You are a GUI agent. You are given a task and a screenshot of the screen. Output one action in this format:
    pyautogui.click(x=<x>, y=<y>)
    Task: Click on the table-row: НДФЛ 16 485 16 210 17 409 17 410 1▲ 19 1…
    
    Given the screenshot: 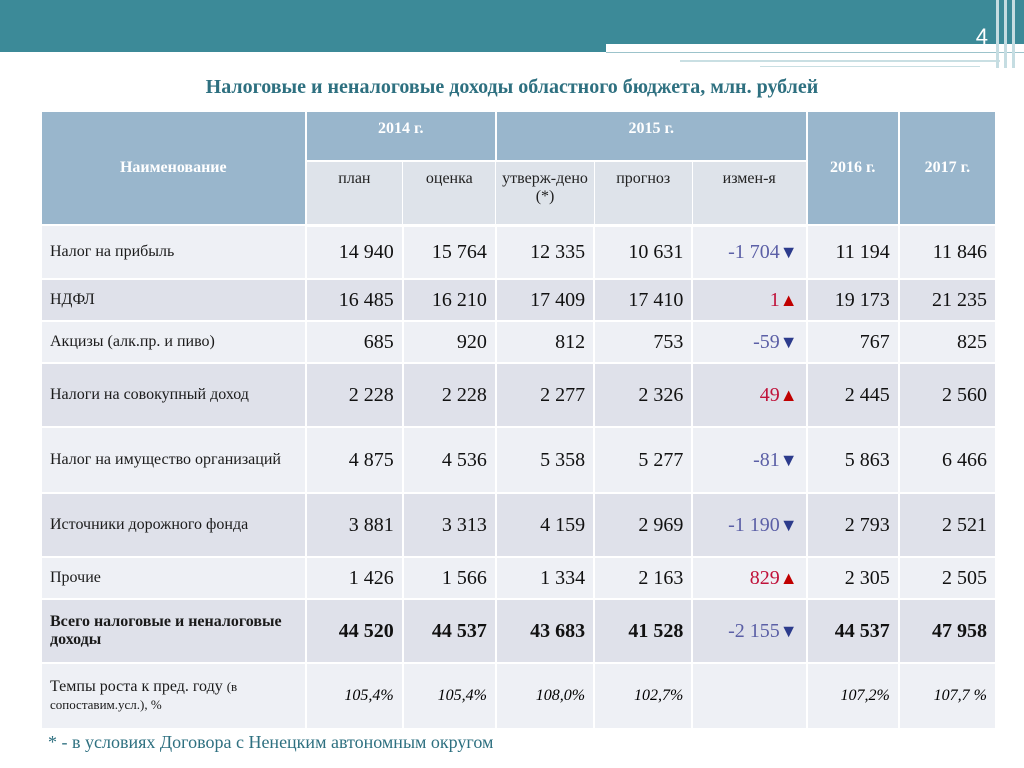 What is the action you would take?
    pyautogui.click(x=519, y=300)
    